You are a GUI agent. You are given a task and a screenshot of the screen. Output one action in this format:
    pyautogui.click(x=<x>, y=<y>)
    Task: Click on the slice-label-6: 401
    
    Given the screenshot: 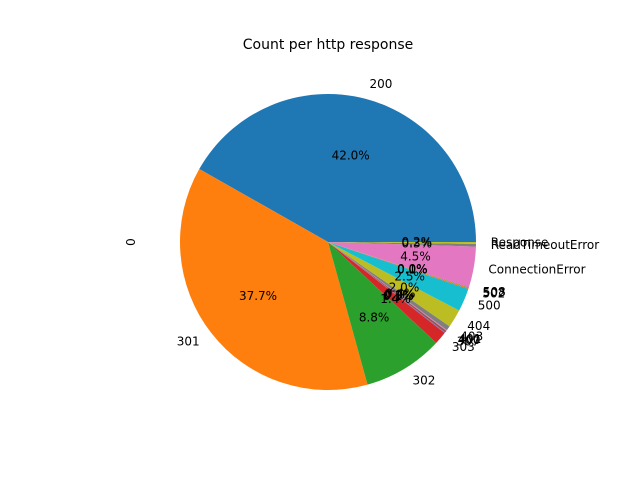 What is the action you would take?
    pyautogui.click(x=470, y=339)
    